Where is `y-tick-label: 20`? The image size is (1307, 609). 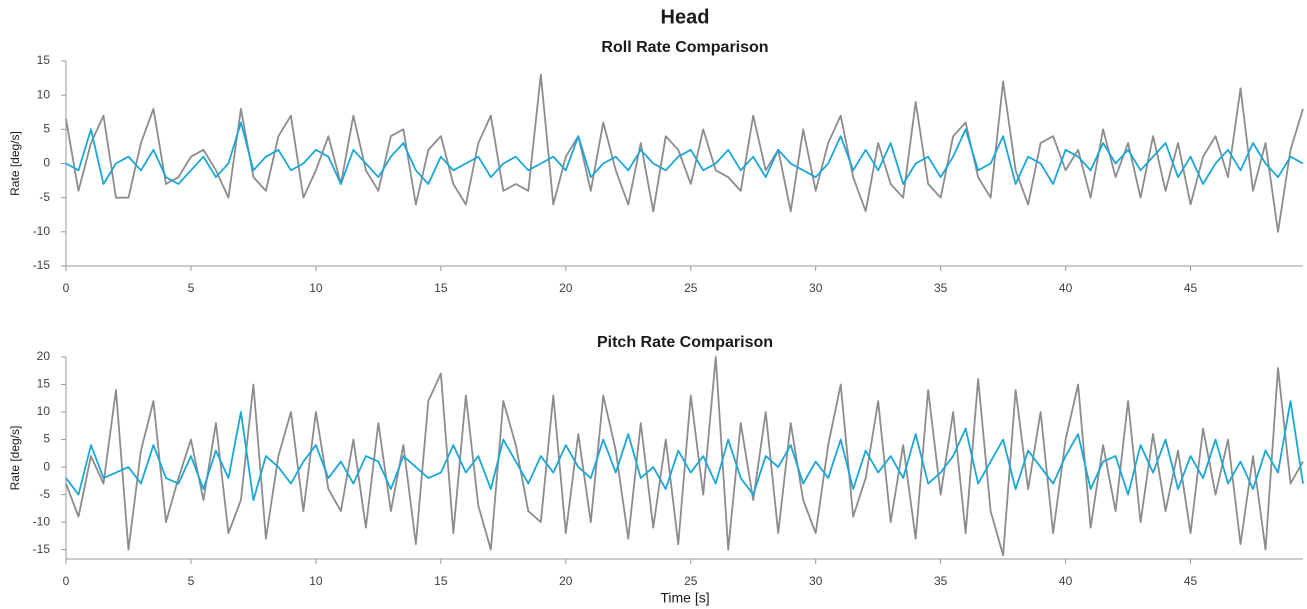
y-tick-label: 20 is located at coordinates (44, 356).